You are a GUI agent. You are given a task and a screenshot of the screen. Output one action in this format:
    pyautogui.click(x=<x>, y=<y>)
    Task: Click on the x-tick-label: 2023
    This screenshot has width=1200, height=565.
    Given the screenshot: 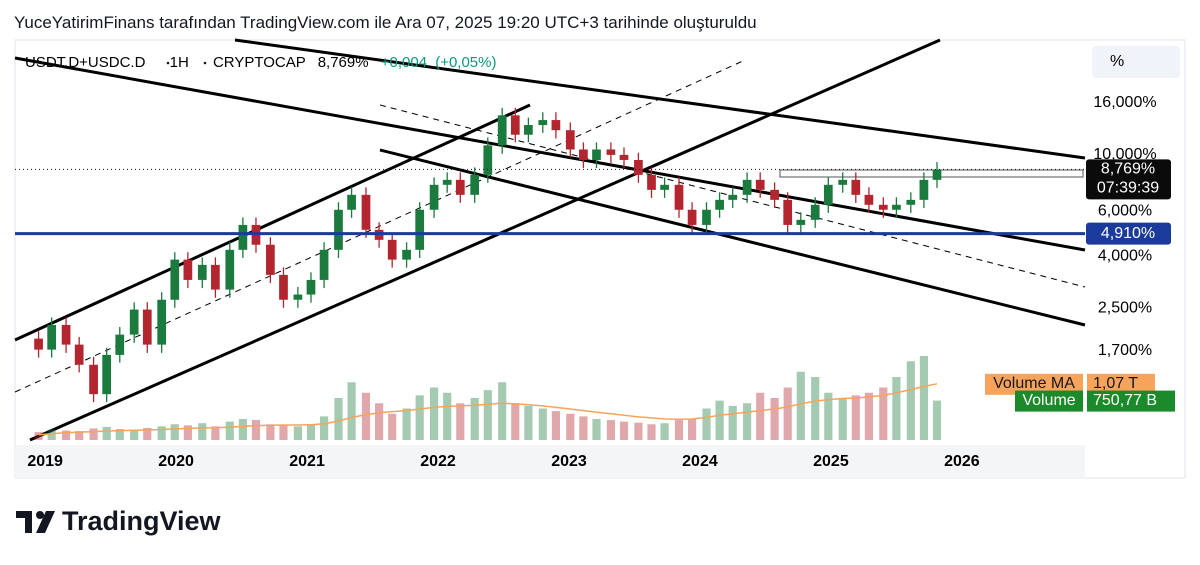 What is the action you would take?
    pyautogui.click(x=569, y=461)
    